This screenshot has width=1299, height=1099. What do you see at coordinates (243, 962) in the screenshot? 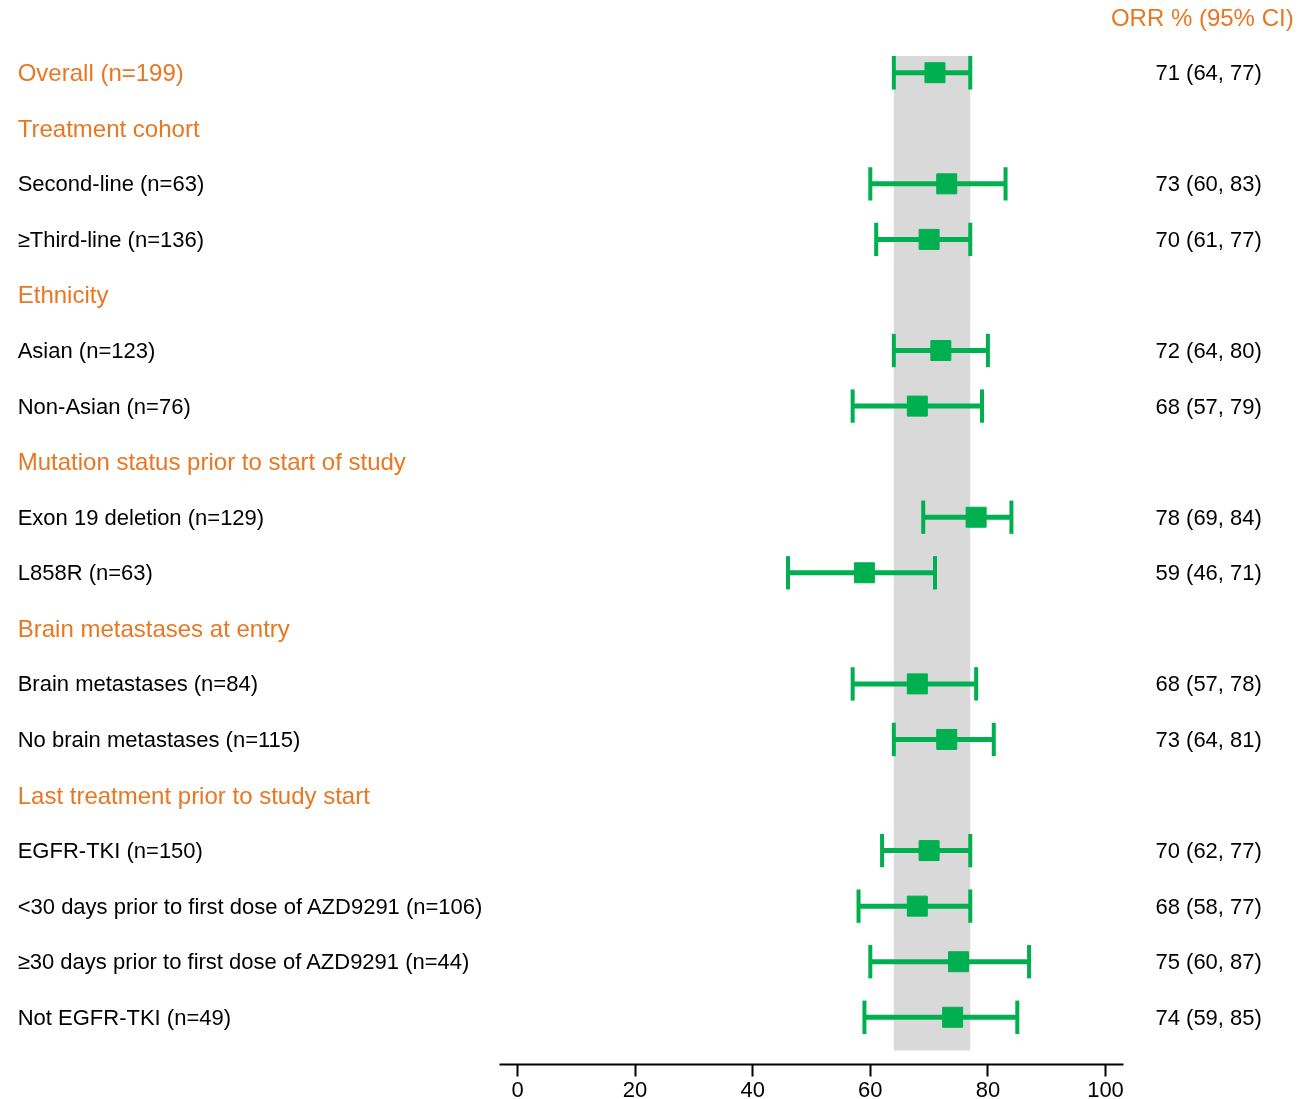
I see `y-tick-label: ≥30 days prior to first dose of AZD9291 (n=44)` at bounding box center [243, 962].